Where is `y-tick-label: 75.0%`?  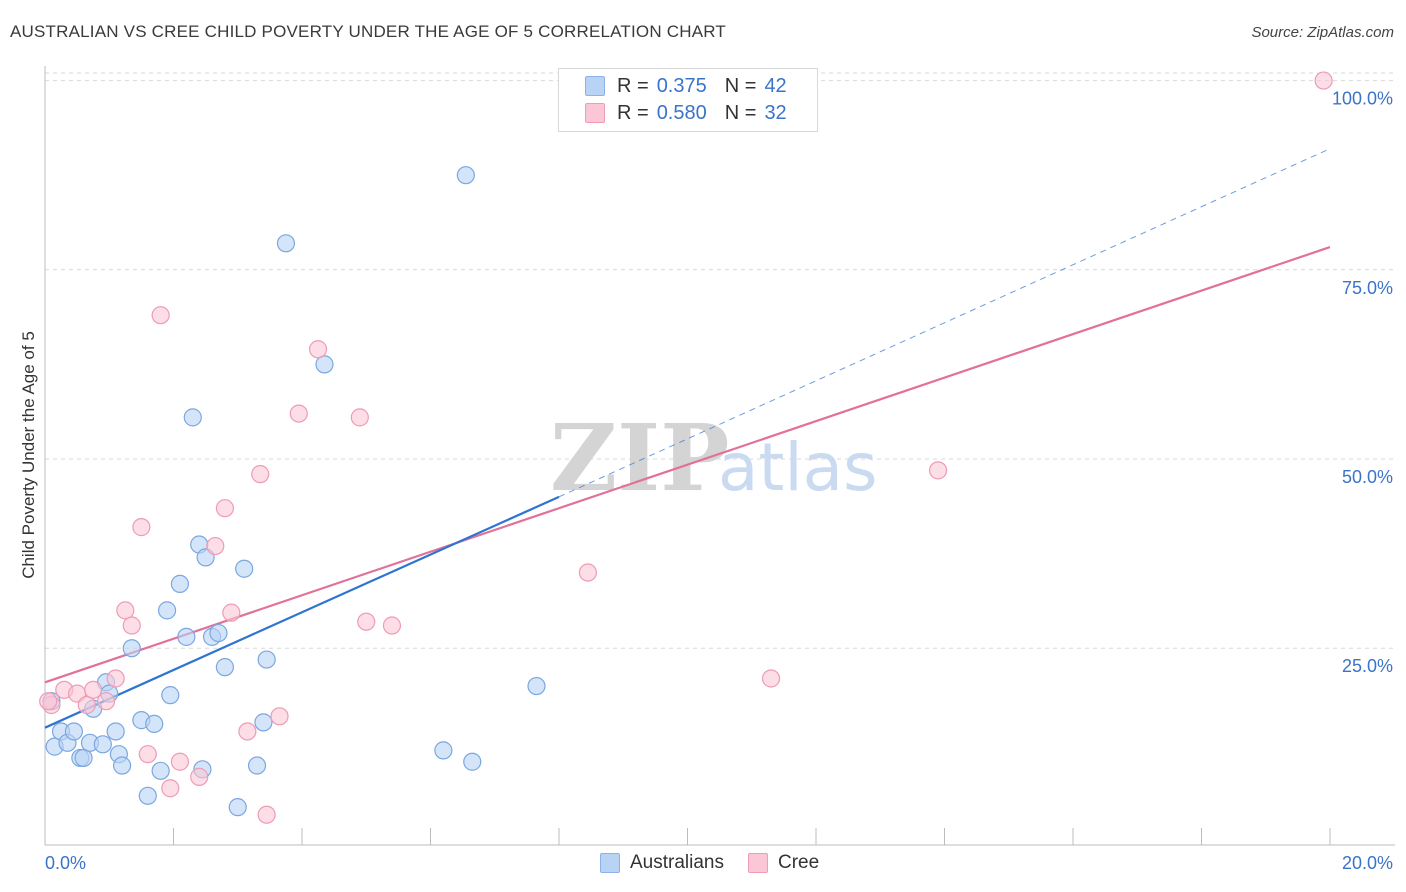 y-tick-label: 75.0% is located at coordinates (1367, 288).